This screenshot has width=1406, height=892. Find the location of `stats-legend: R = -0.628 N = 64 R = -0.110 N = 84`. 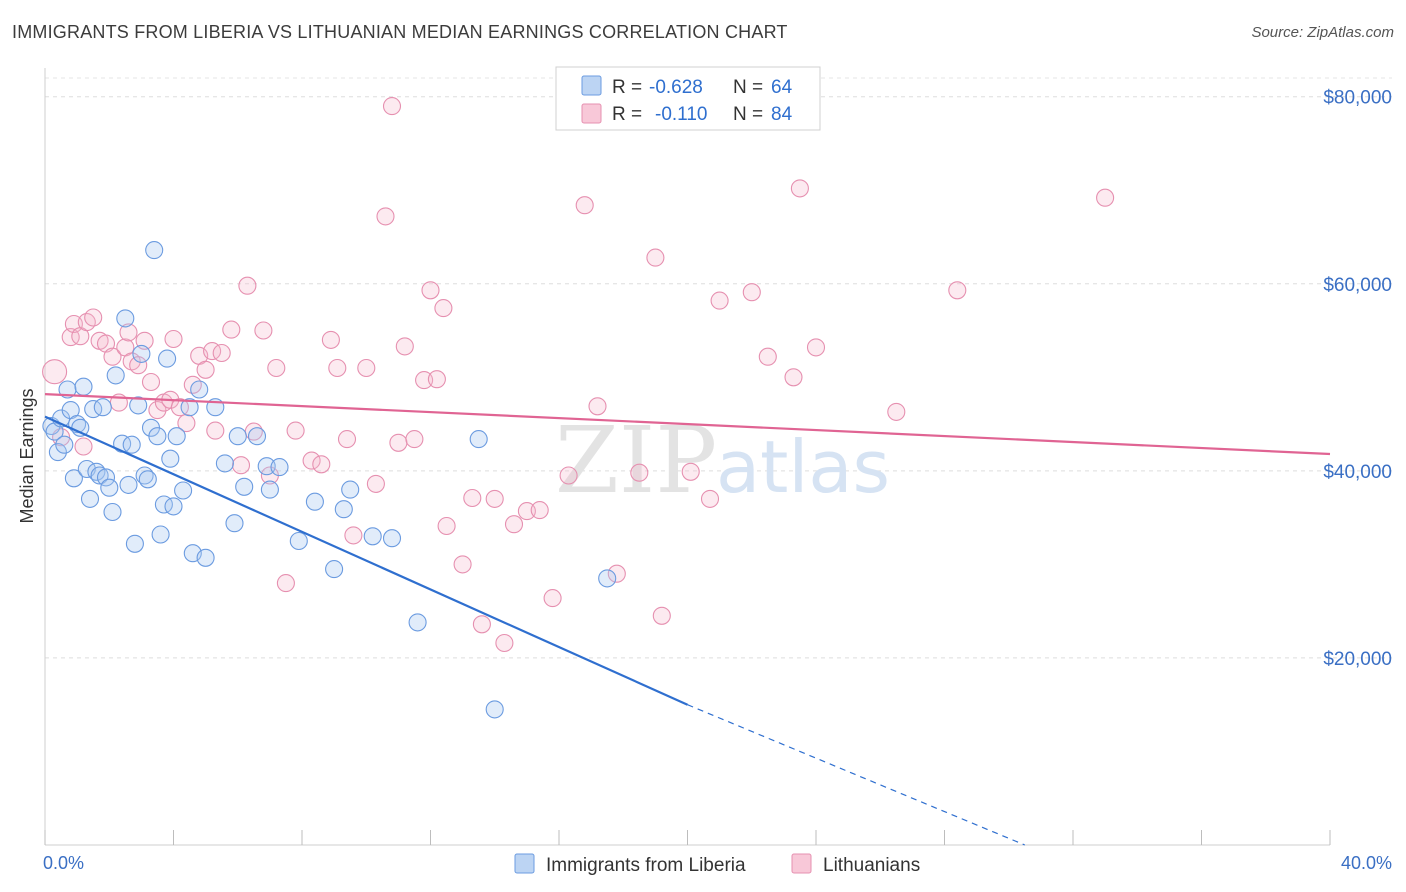

stats-legend: R = -0.628 N = 64 R = -0.110 N = 84 is located at coordinates (688, 98).